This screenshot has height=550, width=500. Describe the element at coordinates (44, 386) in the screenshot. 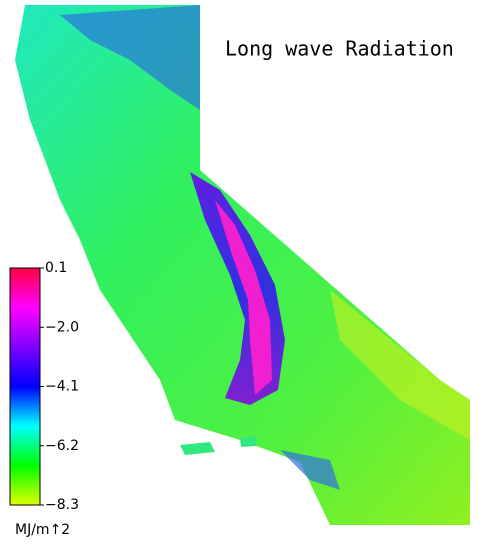

I see `colorbar: −8.3 −6.2 −4.1 −2.0 0.1` at that location.